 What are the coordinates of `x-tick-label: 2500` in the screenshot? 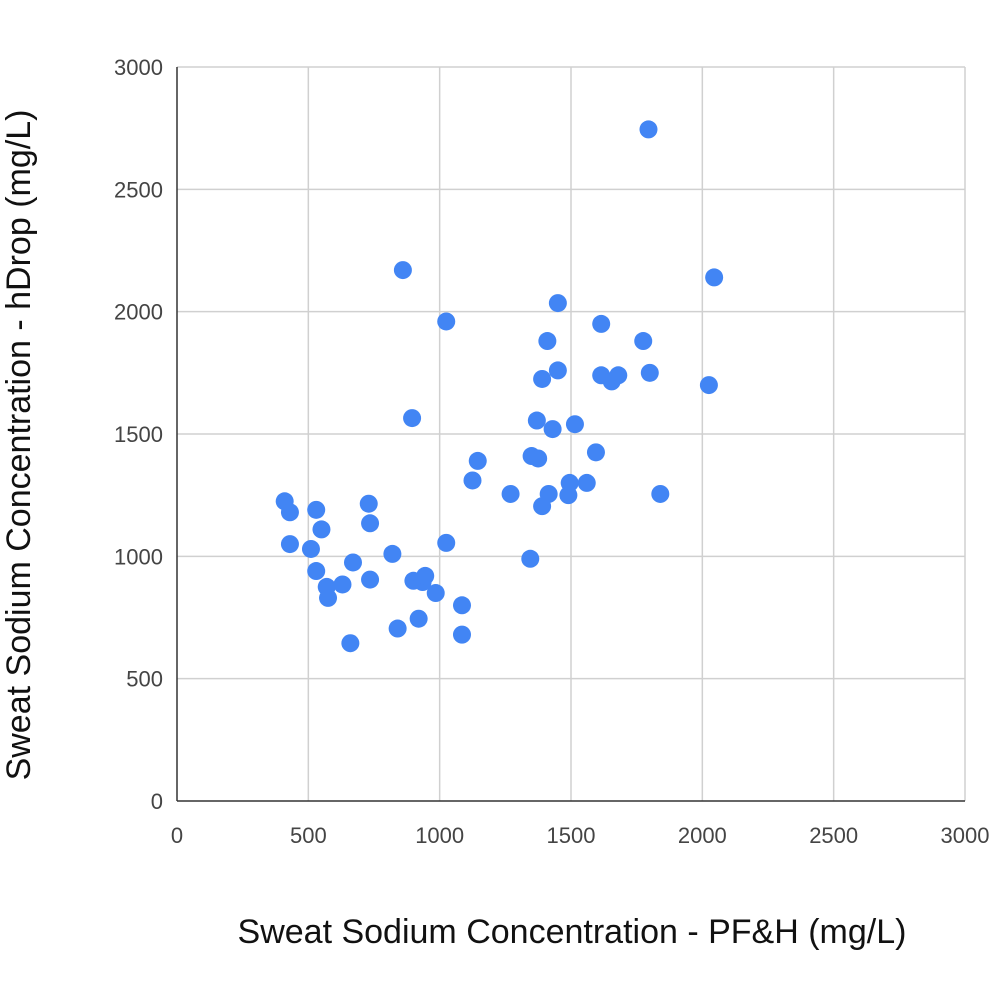 It's located at (833, 835).